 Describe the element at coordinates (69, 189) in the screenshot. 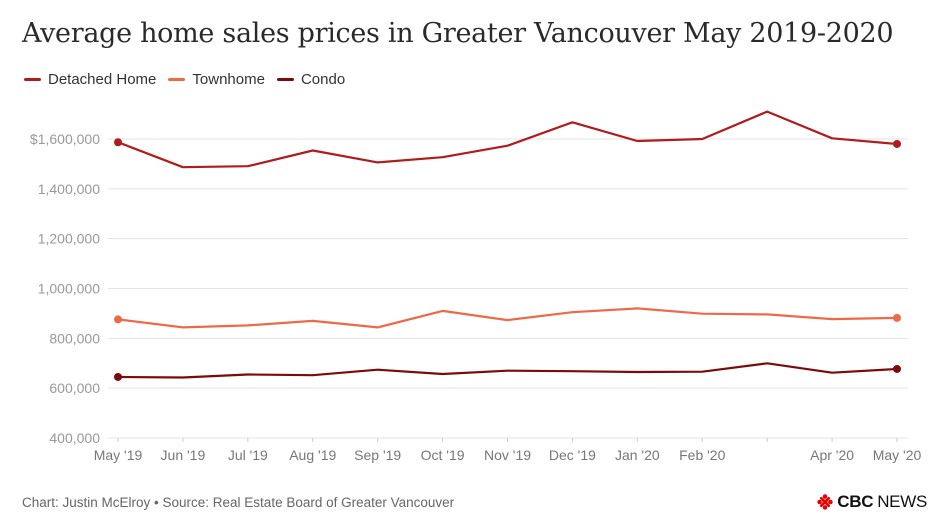

I see `y-tick-label: 1,400,000` at that location.